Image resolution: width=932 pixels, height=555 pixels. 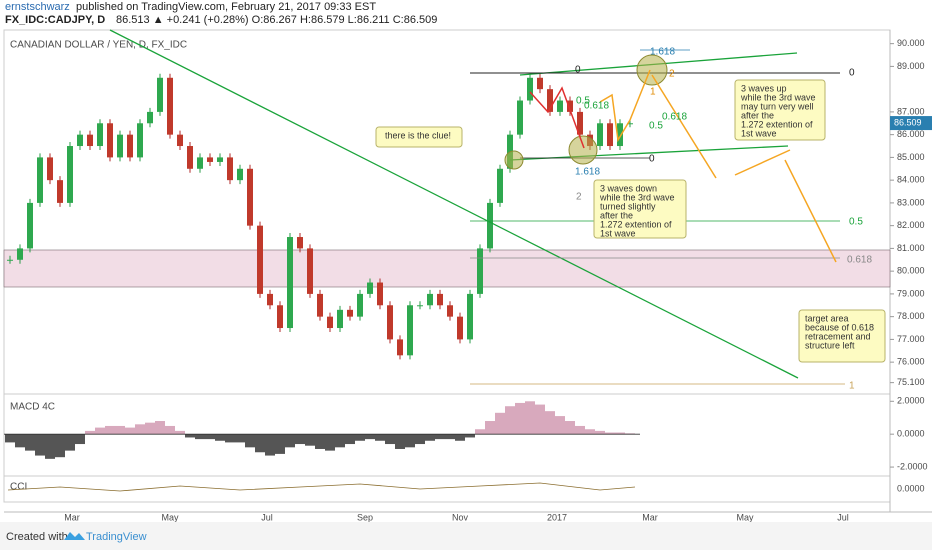 What do you see at coordinates (32, 407) in the screenshot?
I see `macd-title: MACD 4C` at bounding box center [32, 407].